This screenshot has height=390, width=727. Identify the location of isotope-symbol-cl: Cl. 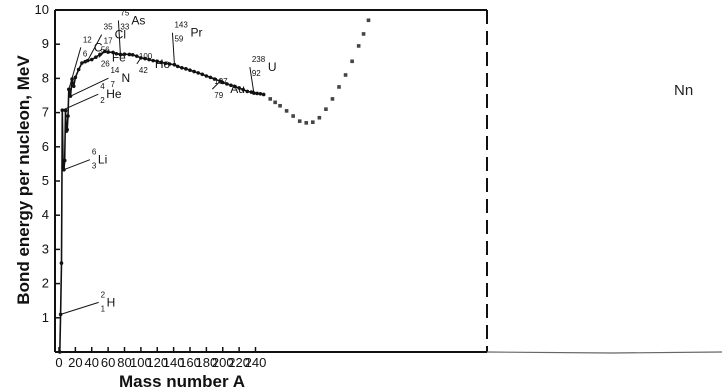
(120, 35).